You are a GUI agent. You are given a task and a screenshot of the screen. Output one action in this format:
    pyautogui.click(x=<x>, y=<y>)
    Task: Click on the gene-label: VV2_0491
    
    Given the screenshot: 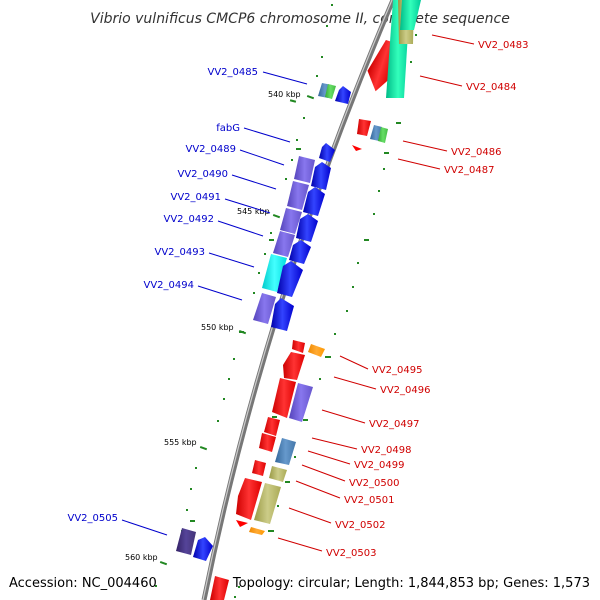 What is the action you would take?
    pyautogui.click(x=196, y=197)
    